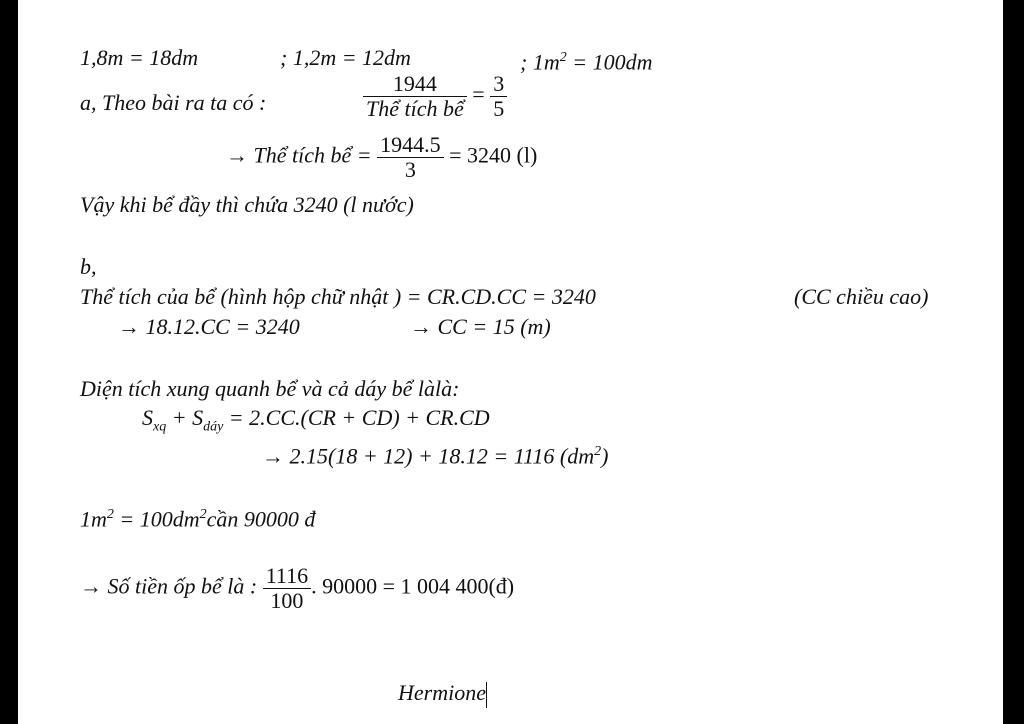 This screenshot has width=1024, height=724. I want to click on volume-equation: → Thể tích bể = 1944.5 3 = 3240 (l), so click(381, 157).